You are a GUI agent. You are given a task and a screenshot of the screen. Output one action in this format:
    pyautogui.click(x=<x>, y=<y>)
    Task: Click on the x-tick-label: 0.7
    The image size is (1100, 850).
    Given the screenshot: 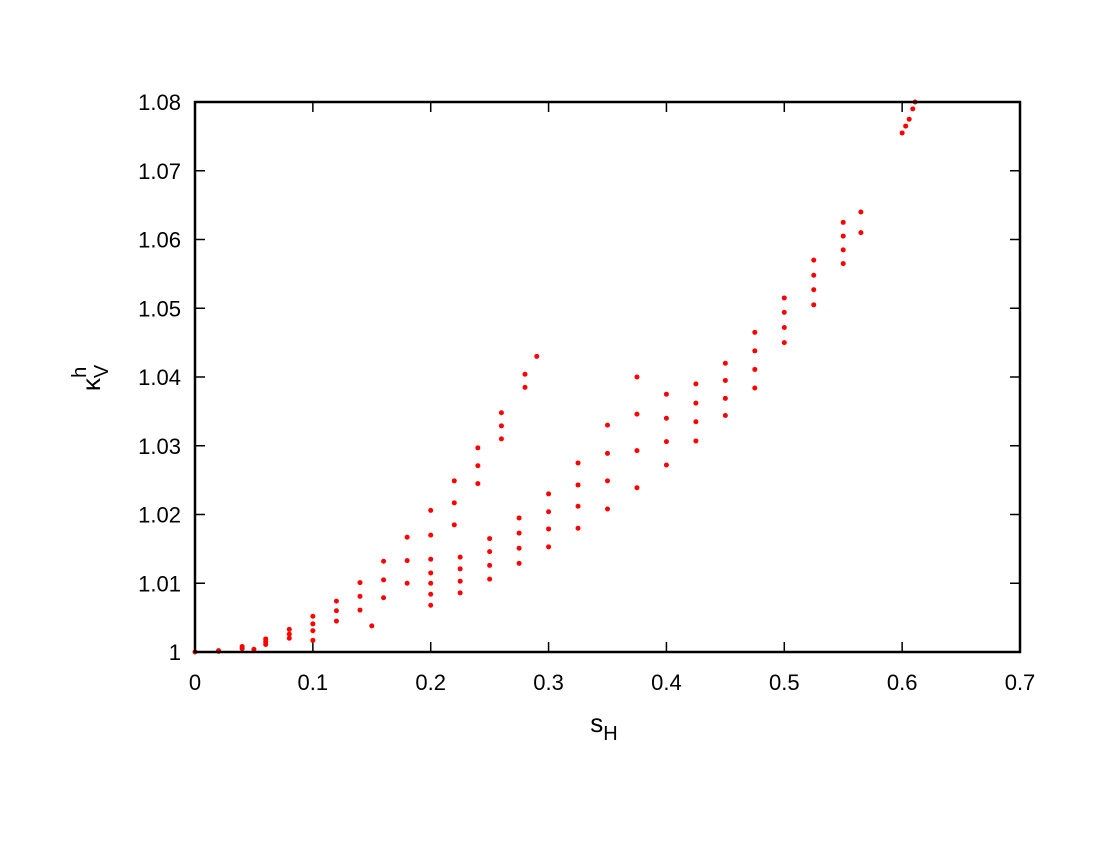 What is the action you would take?
    pyautogui.click(x=1020, y=682)
    